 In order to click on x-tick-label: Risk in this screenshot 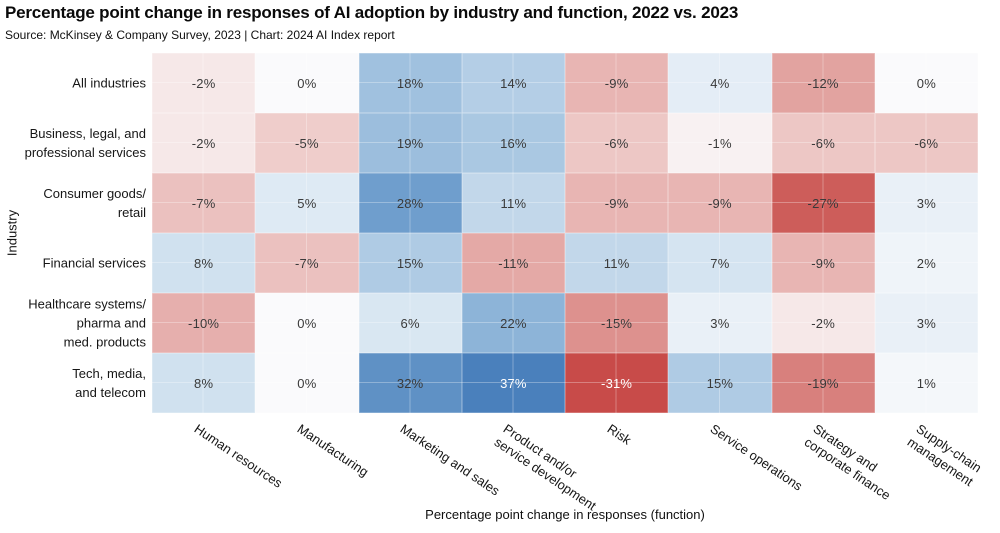, I will do `click(619, 434)`.